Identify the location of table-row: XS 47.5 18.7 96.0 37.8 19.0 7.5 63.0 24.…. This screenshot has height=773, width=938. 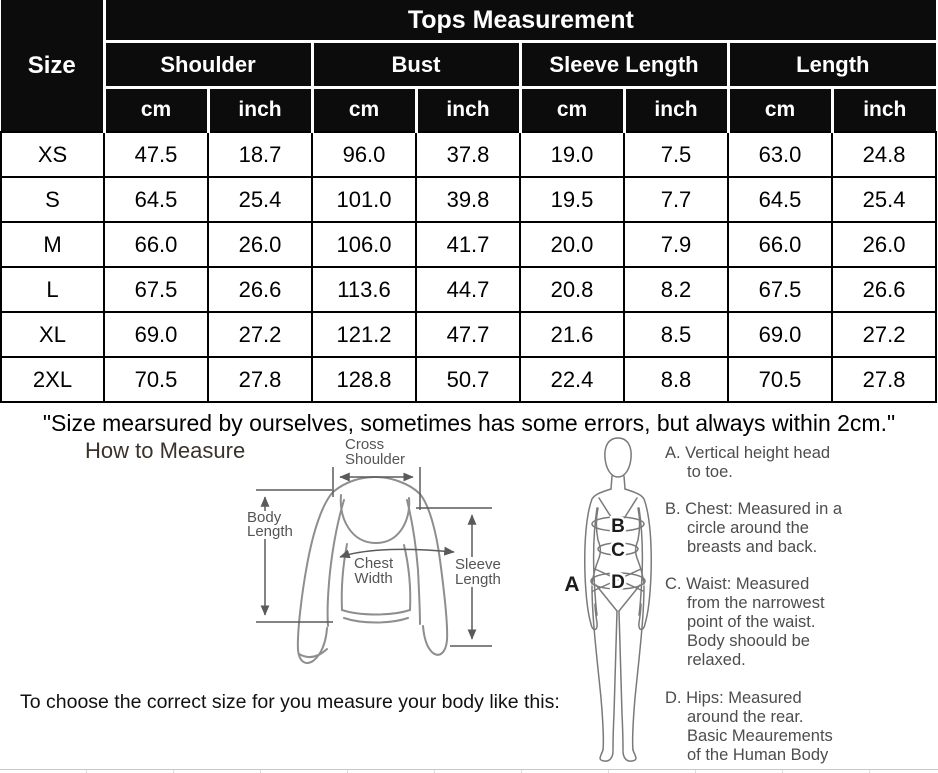
(469, 154).